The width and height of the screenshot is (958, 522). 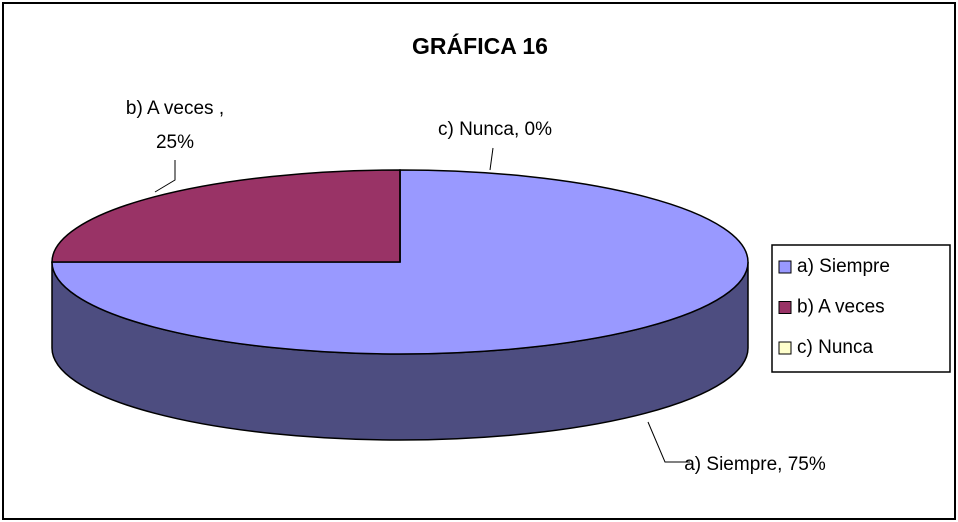 What do you see at coordinates (175, 125) in the screenshot?
I see `data-label: b) A veces , 25%` at bounding box center [175, 125].